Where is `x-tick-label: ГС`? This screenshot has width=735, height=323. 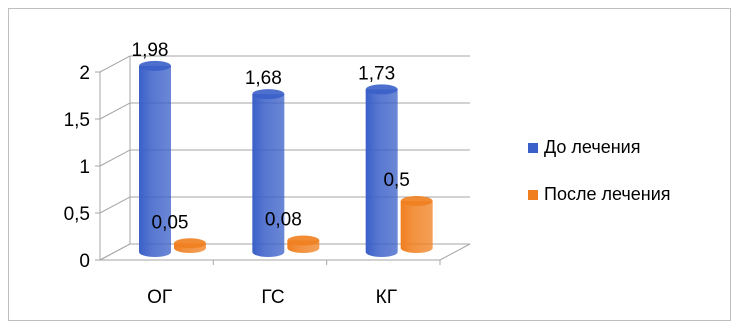 x-tick-label: ГС is located at coordinates (272, 297).